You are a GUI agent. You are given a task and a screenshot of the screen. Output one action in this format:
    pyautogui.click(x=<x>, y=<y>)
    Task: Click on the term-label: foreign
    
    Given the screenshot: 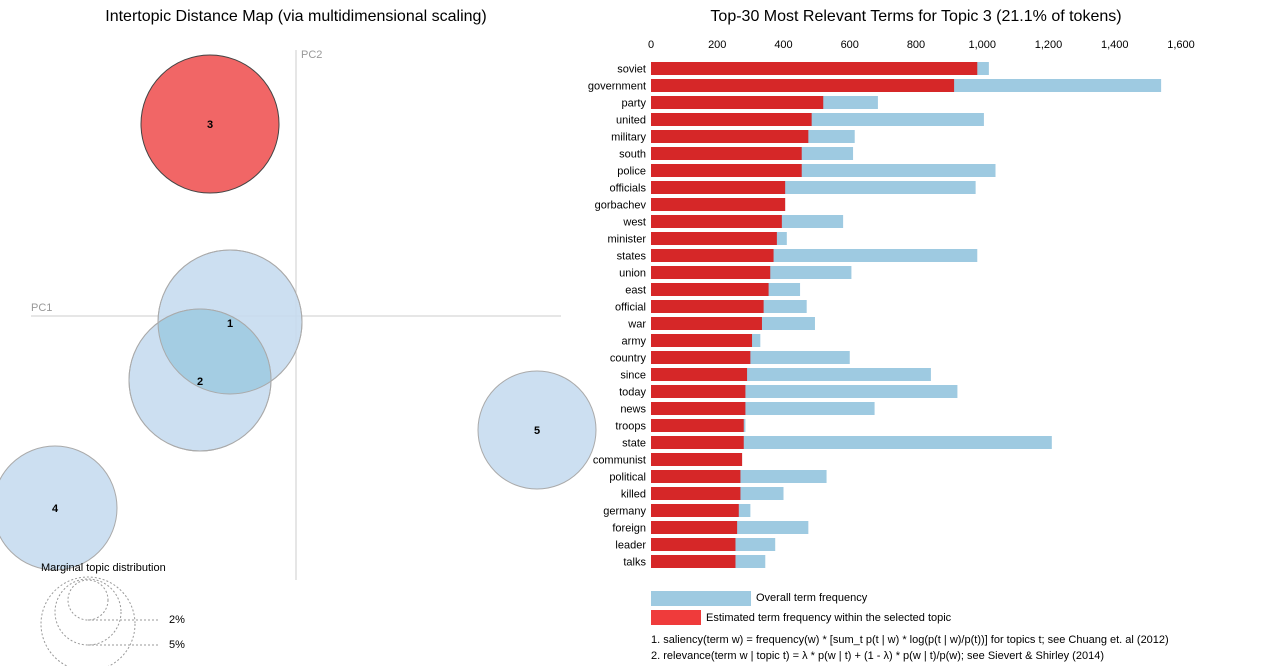 What is the action you would take?
    pyautogui.click(x=629, y=529)
    